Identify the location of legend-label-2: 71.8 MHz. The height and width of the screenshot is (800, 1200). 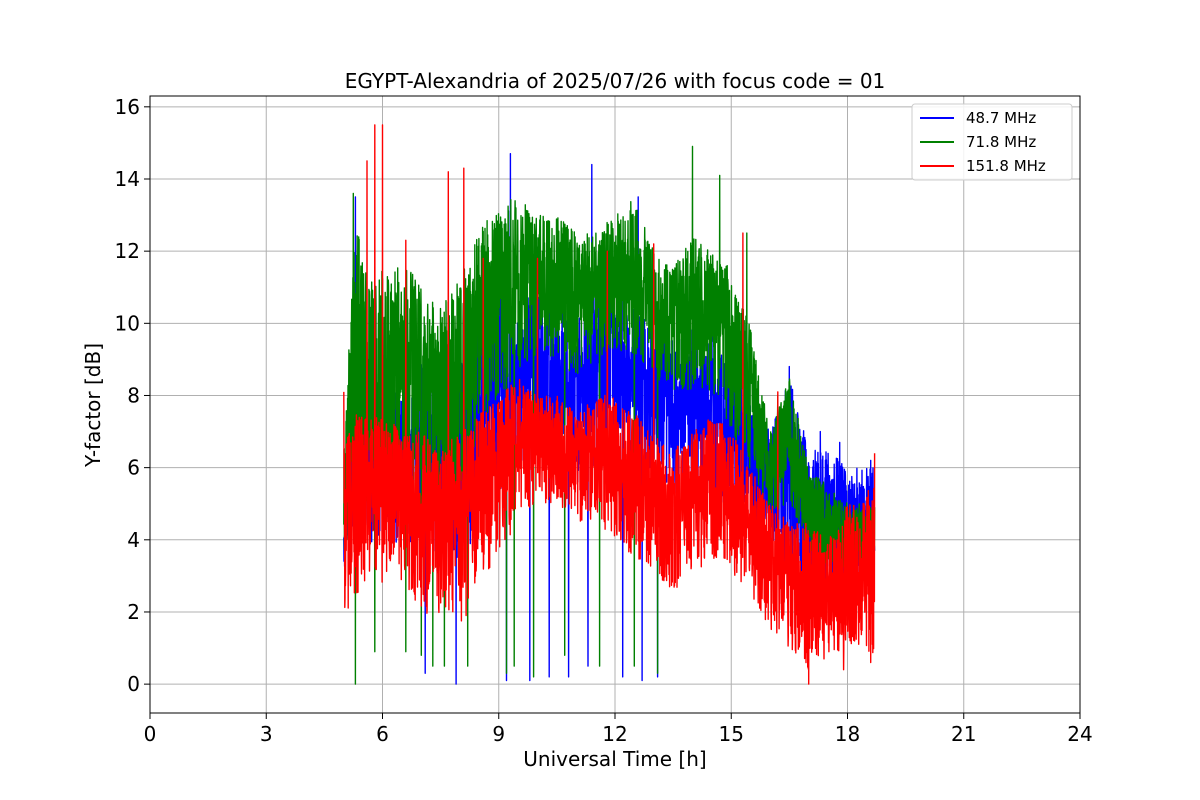
(1001, 142).